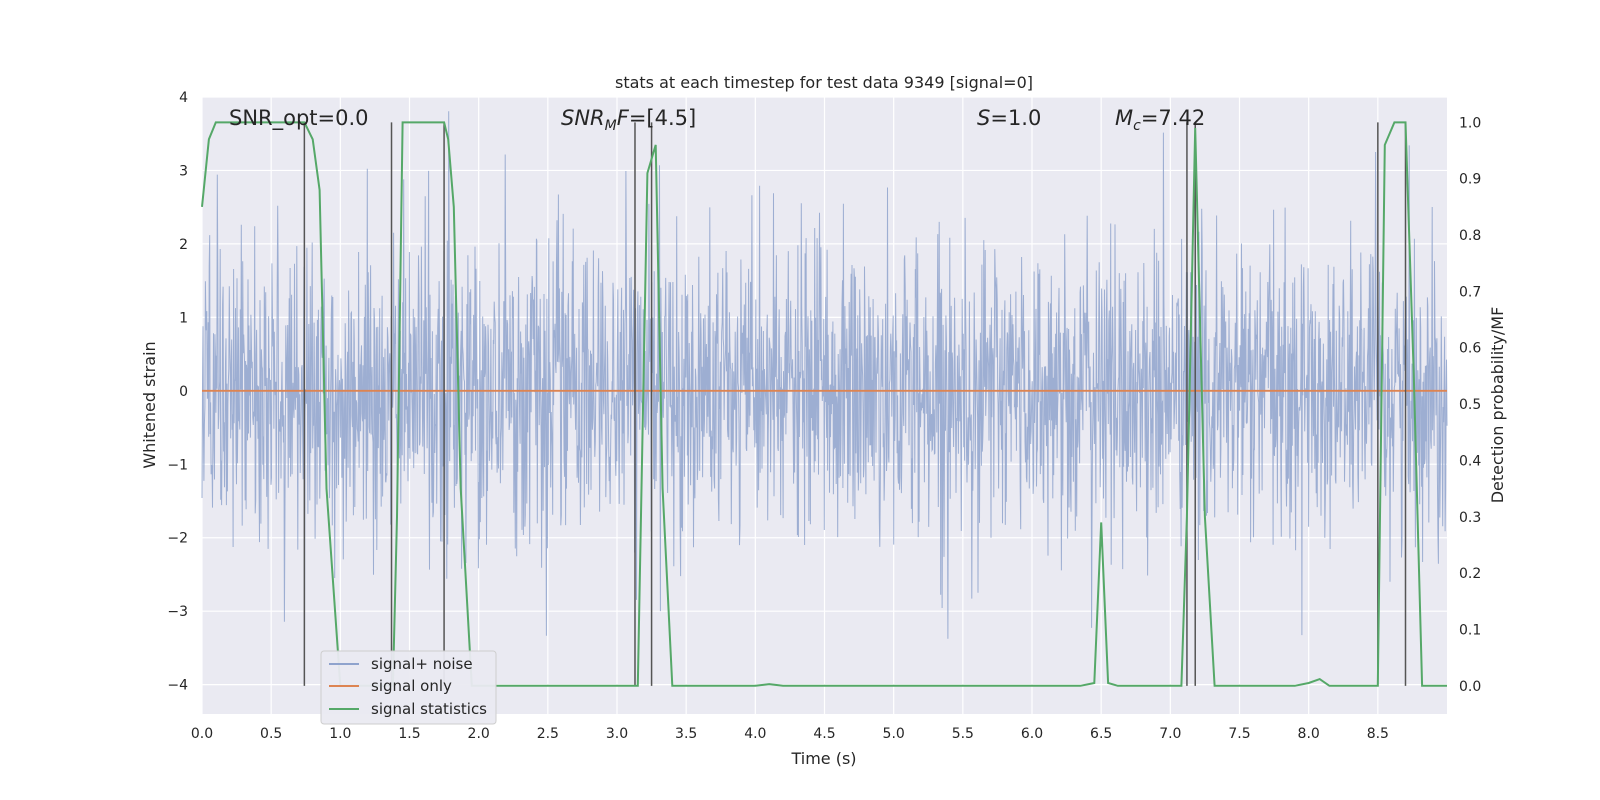  I want to click on y2-tick-label: 0.3, so click(1470, 518).